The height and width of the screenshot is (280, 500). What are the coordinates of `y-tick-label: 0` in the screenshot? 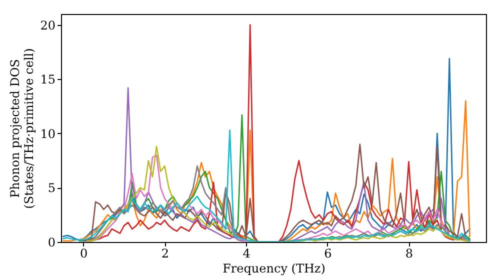 It's located at (52, 243).